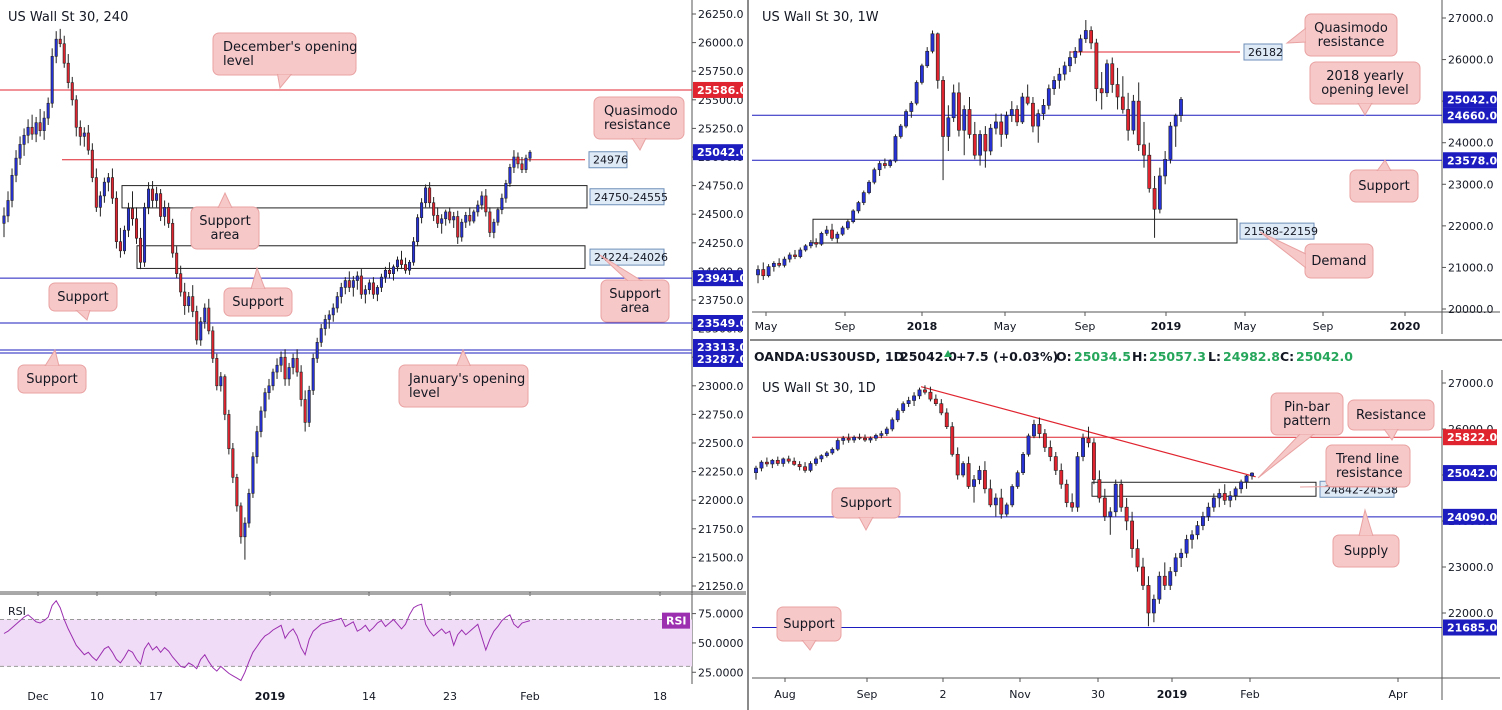  I want to click on x-tick-label: Sep, so click(845, 326).